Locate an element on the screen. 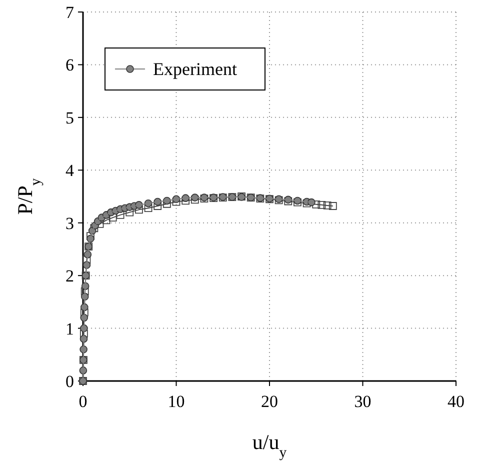  y-tick-label: 3 is located at coordinates (70, 223).